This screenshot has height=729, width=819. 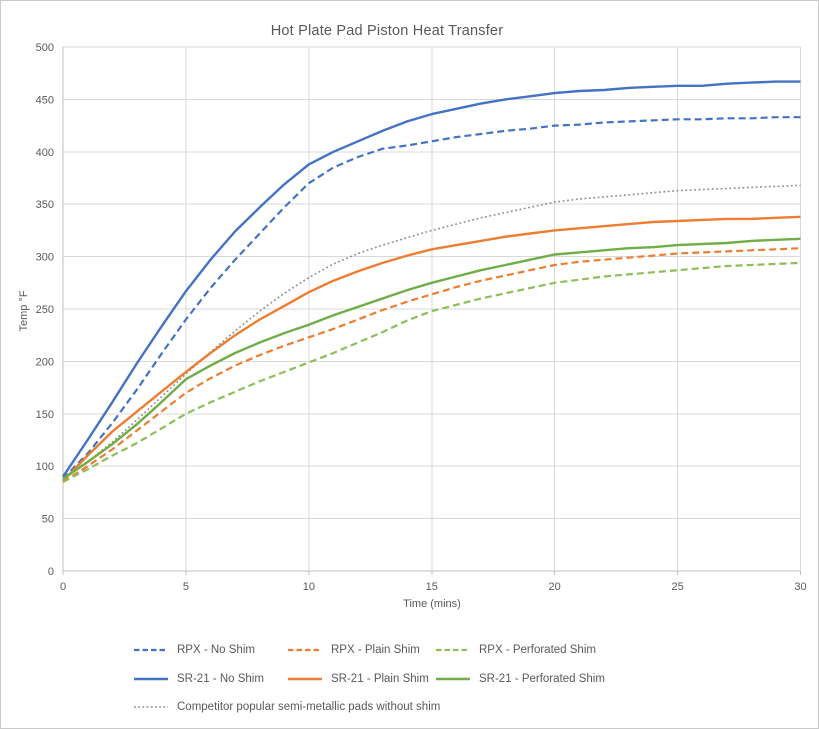 What do you see at coordinates (45, 415) in the screenshot?
I see `y-tick-label: 150` at bounding box center [45, 415].